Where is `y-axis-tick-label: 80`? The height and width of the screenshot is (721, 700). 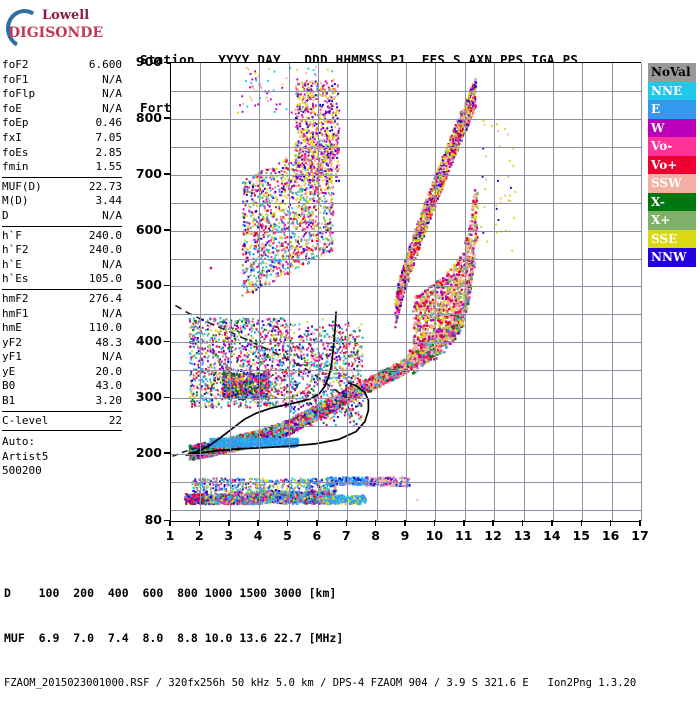 y-axis-tick-label: 80 is located at coordinates (140, 519).